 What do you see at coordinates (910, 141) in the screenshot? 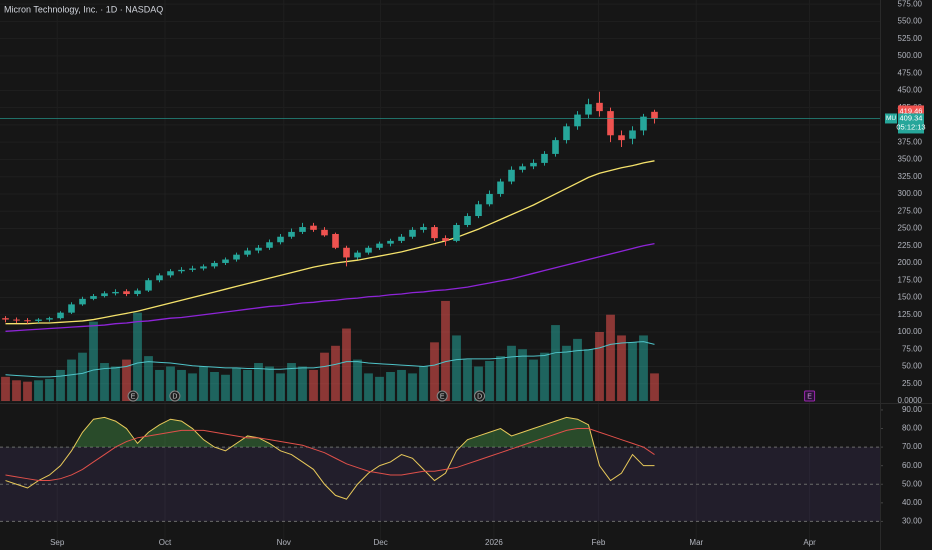
I see `y-tick-label: 375.00` at bounding box center [910, 141].